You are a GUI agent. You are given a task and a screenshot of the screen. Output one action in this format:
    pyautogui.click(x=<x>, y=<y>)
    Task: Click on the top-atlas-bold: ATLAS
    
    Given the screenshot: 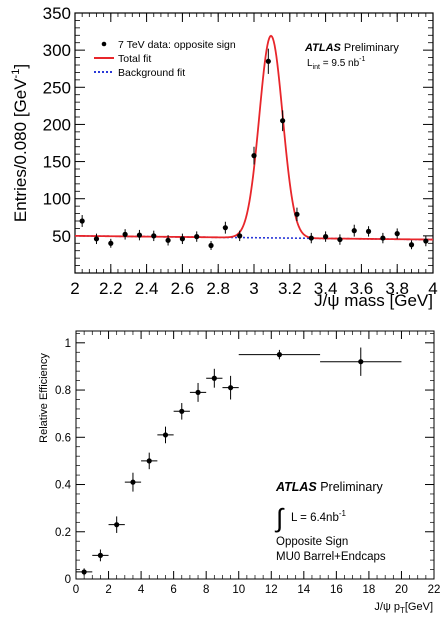 What is the action you would take?
    pyautogui.click(x=323, y=48)
    